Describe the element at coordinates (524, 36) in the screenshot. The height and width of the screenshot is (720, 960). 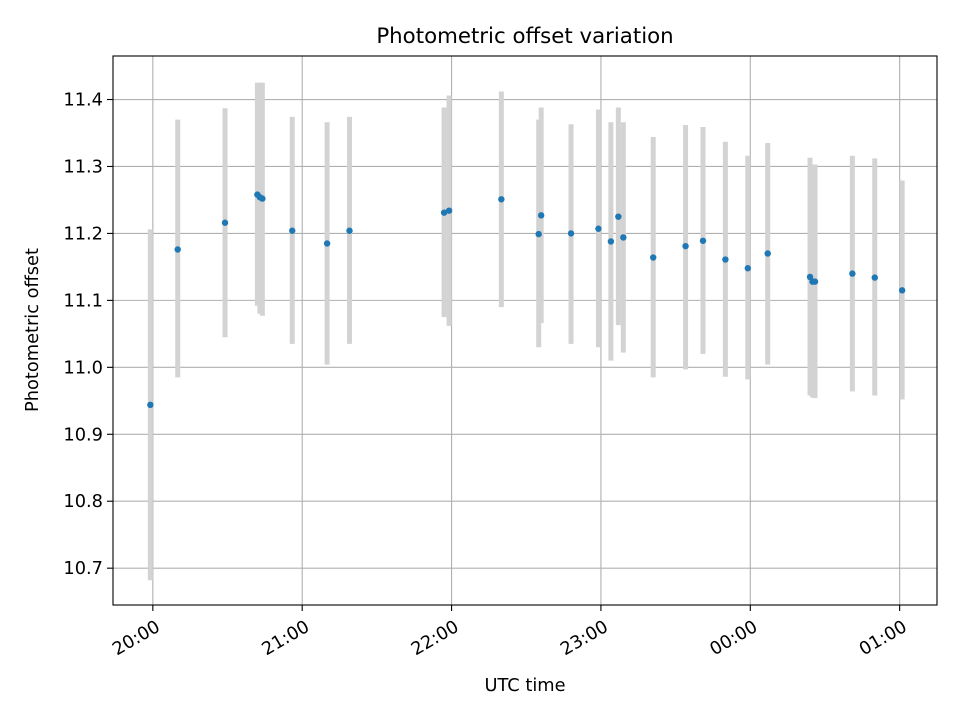
I see `chart-title: Photometric offset variation` at that location.